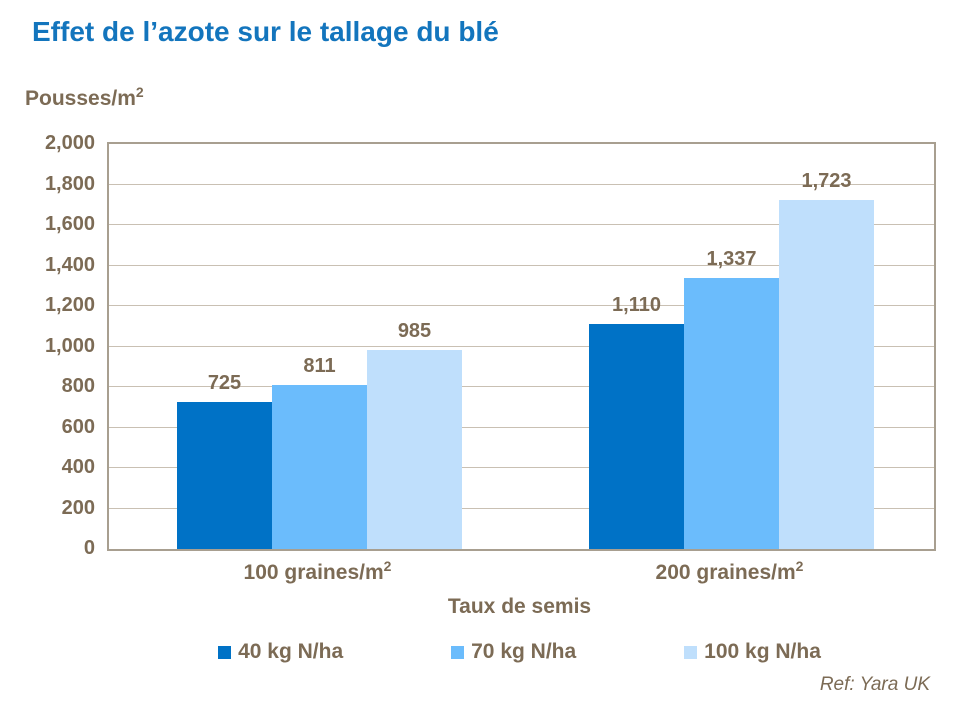 The image size is (960, 720). I want to click on legend: 40 kg N/ha 70 kg N/ha 100 kg N/ha, so click(519, 652).